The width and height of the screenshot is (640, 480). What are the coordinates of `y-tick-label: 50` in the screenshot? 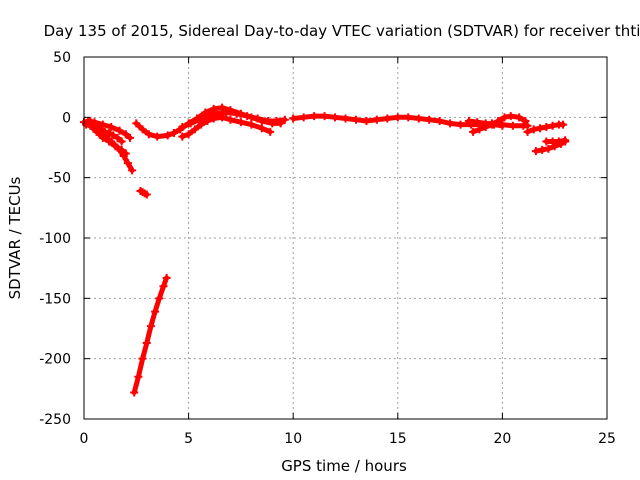 It's located at (62, 58).